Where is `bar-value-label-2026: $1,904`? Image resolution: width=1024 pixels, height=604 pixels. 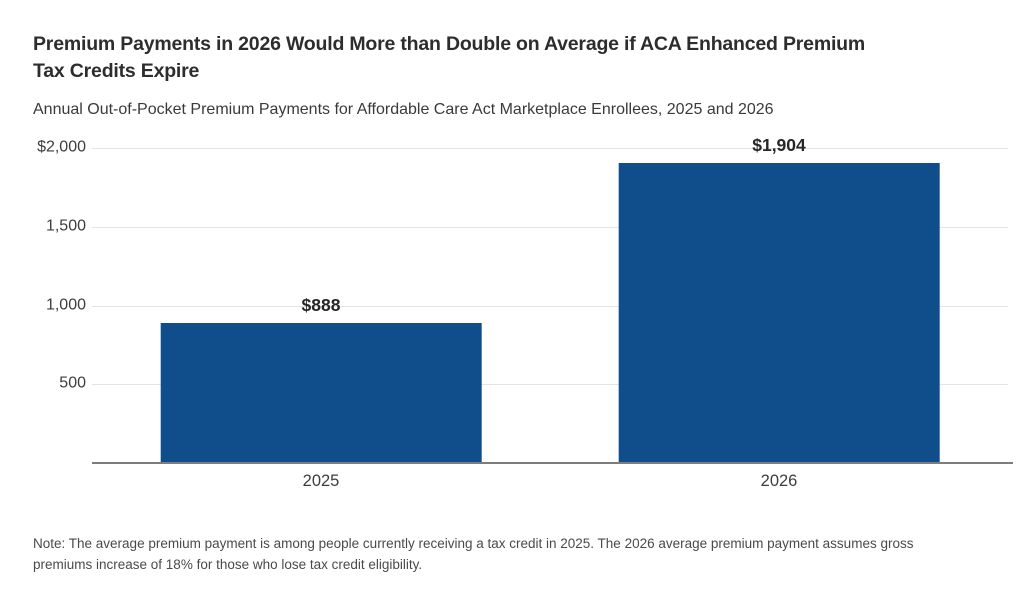 bar-value-label-2026: $1,904 is located at coordinates (779, 145).